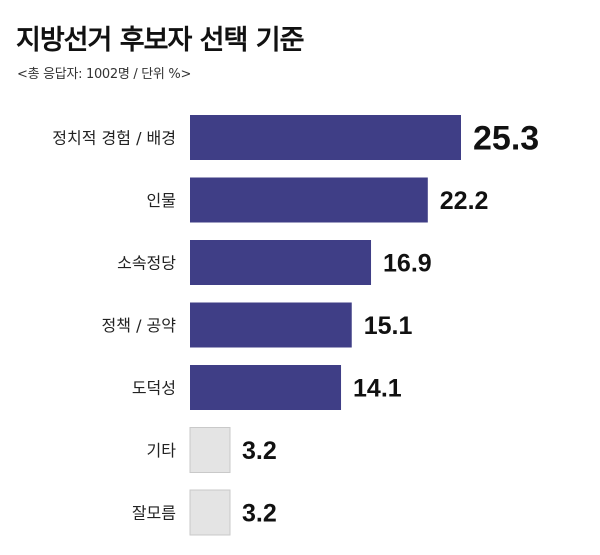 The image size is (600, 555). Describe the element at coordinates (407, 264) in the screenshot. I see `value-label: 16.9` at that location.